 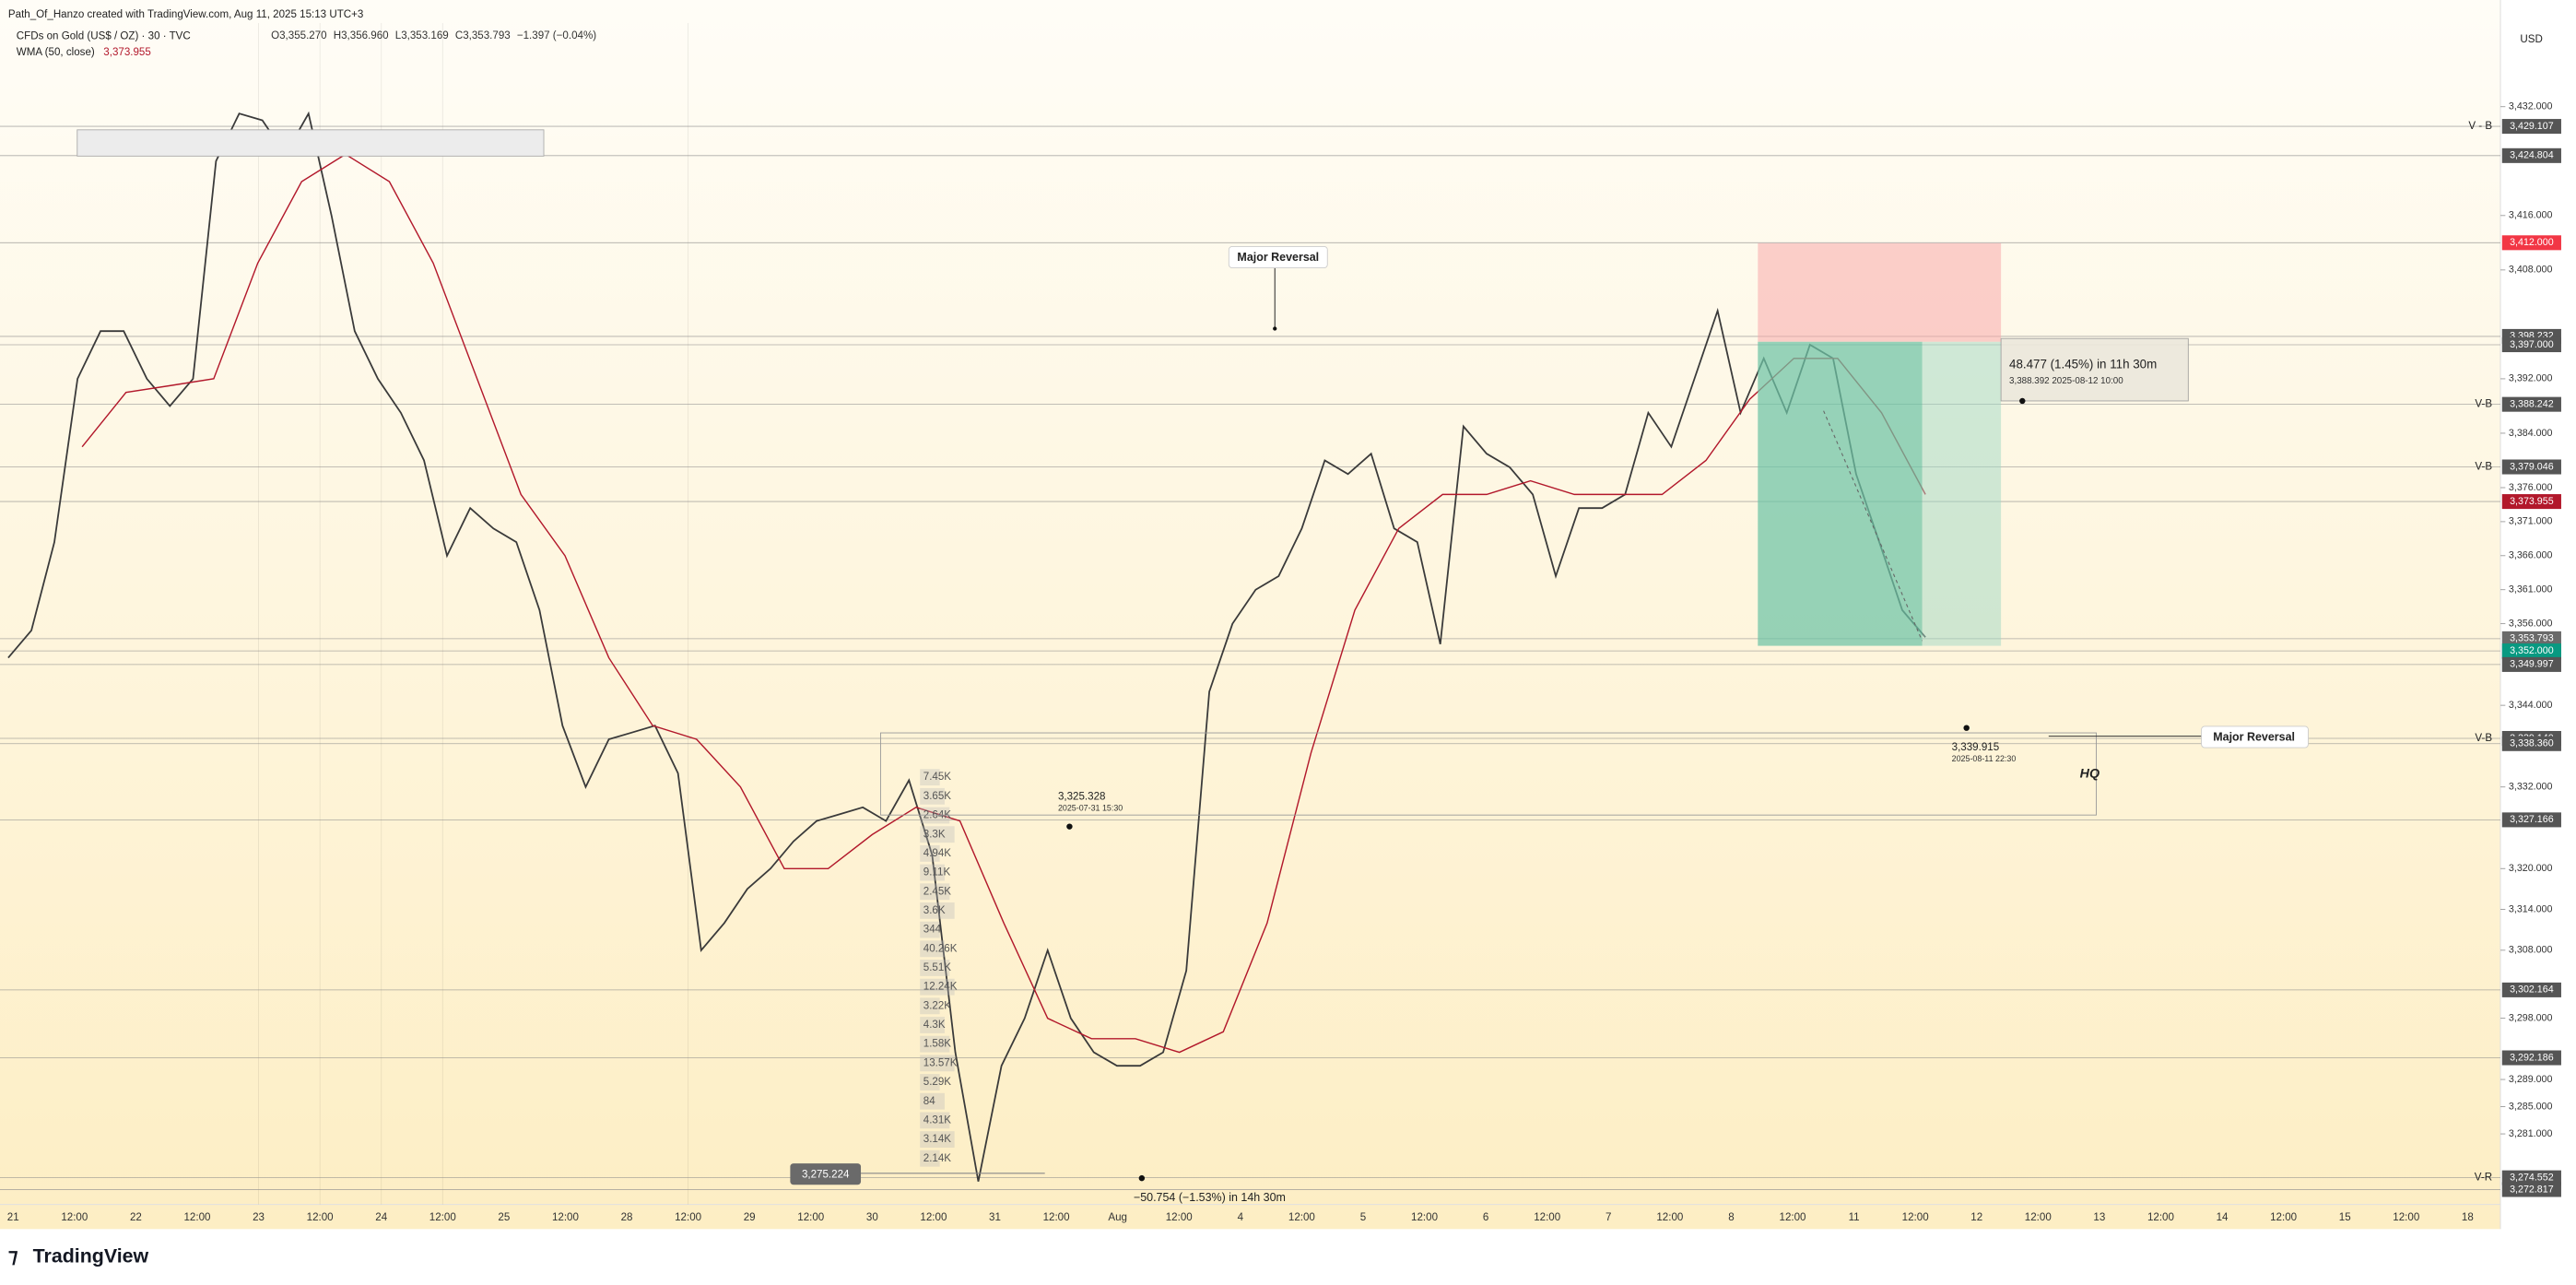 What do you see at coordinates (2531, 433) in the screenshot?
I see `y-tick-label: 3,384.000` at bounding box center [2531, 433].